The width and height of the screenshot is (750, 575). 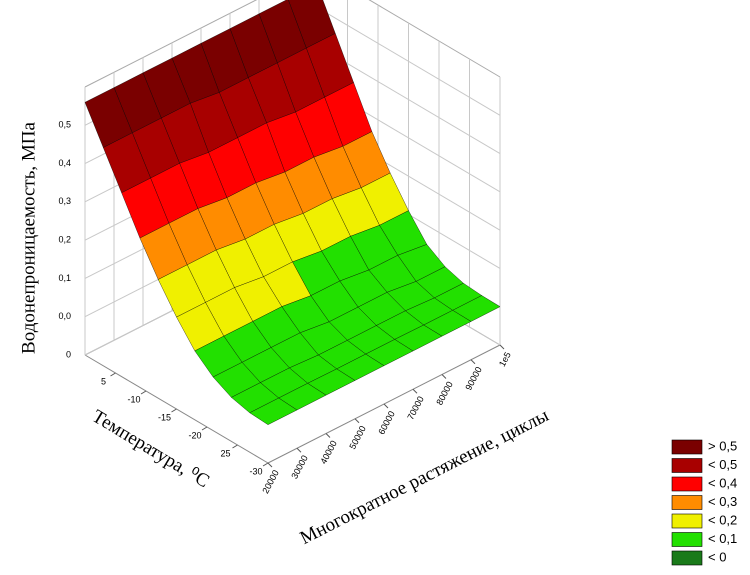 I want to click on y-tick-label: 70000, so click(x=415, y=408).